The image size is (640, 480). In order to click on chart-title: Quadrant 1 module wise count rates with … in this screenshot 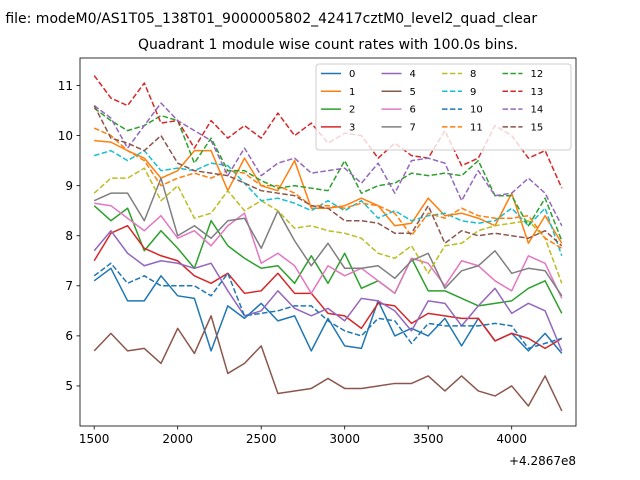, I will do `click(328, 45)`.